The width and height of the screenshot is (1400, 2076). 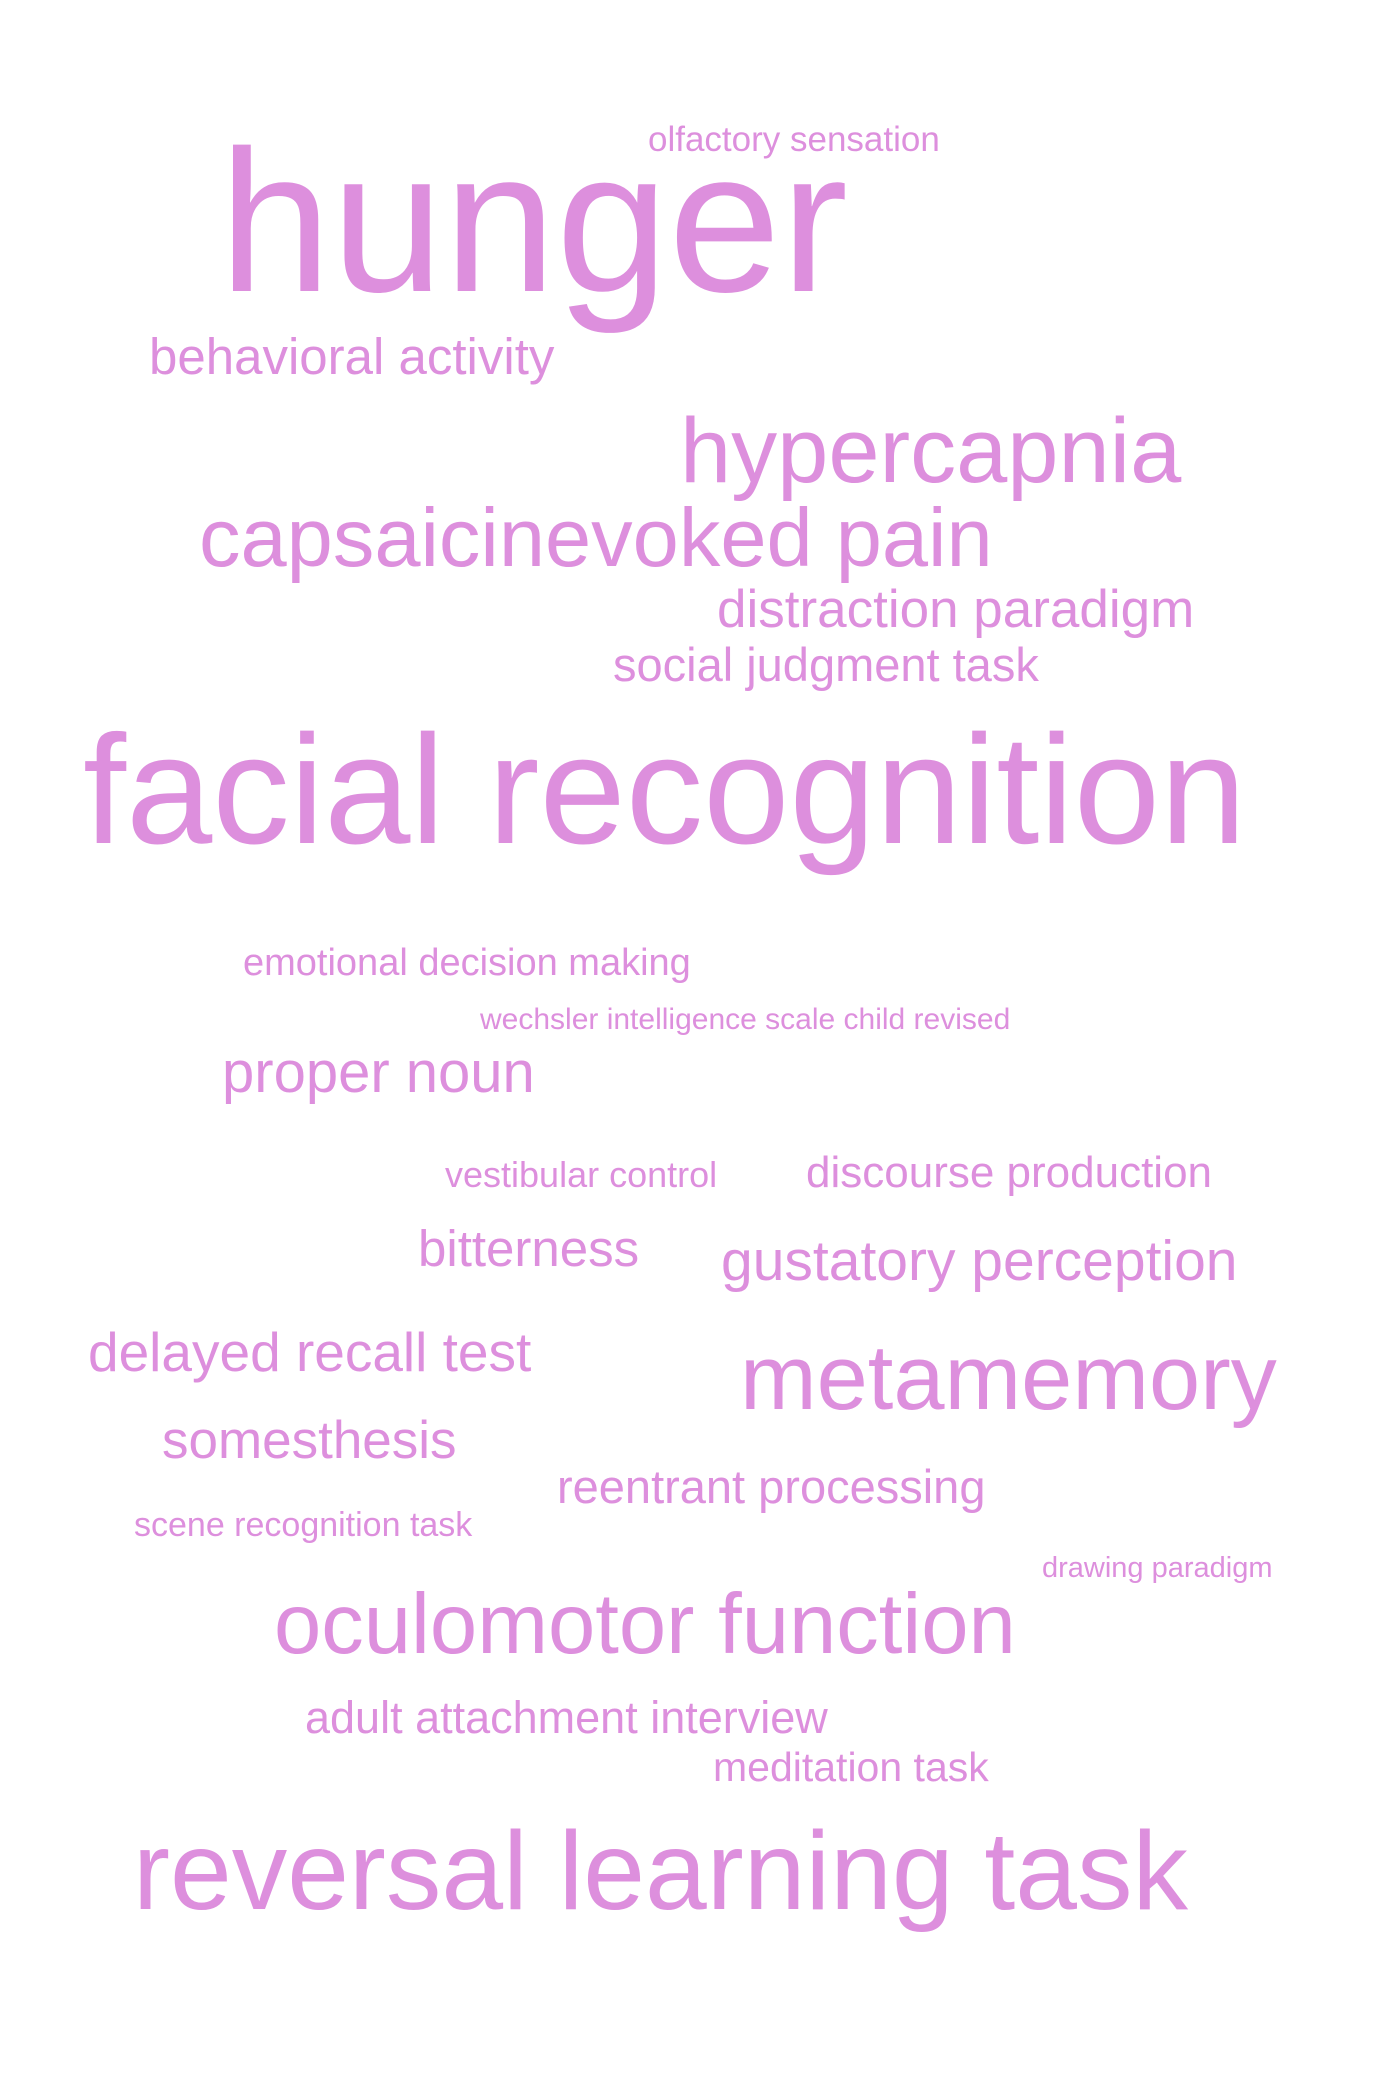 I want to click on word-hypercapnia: hypercapnia, so click(x=931, y=451).